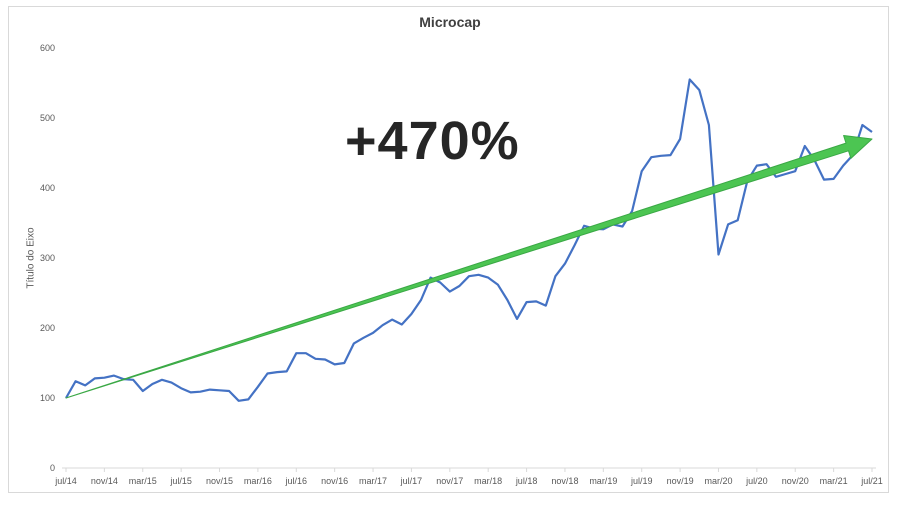 Image resolution: width=900 pixels, height=507 pixels. Describe the element at coordinates (143, 481) in the screenshot. I see `x-tick-label: mar/15` at that location.